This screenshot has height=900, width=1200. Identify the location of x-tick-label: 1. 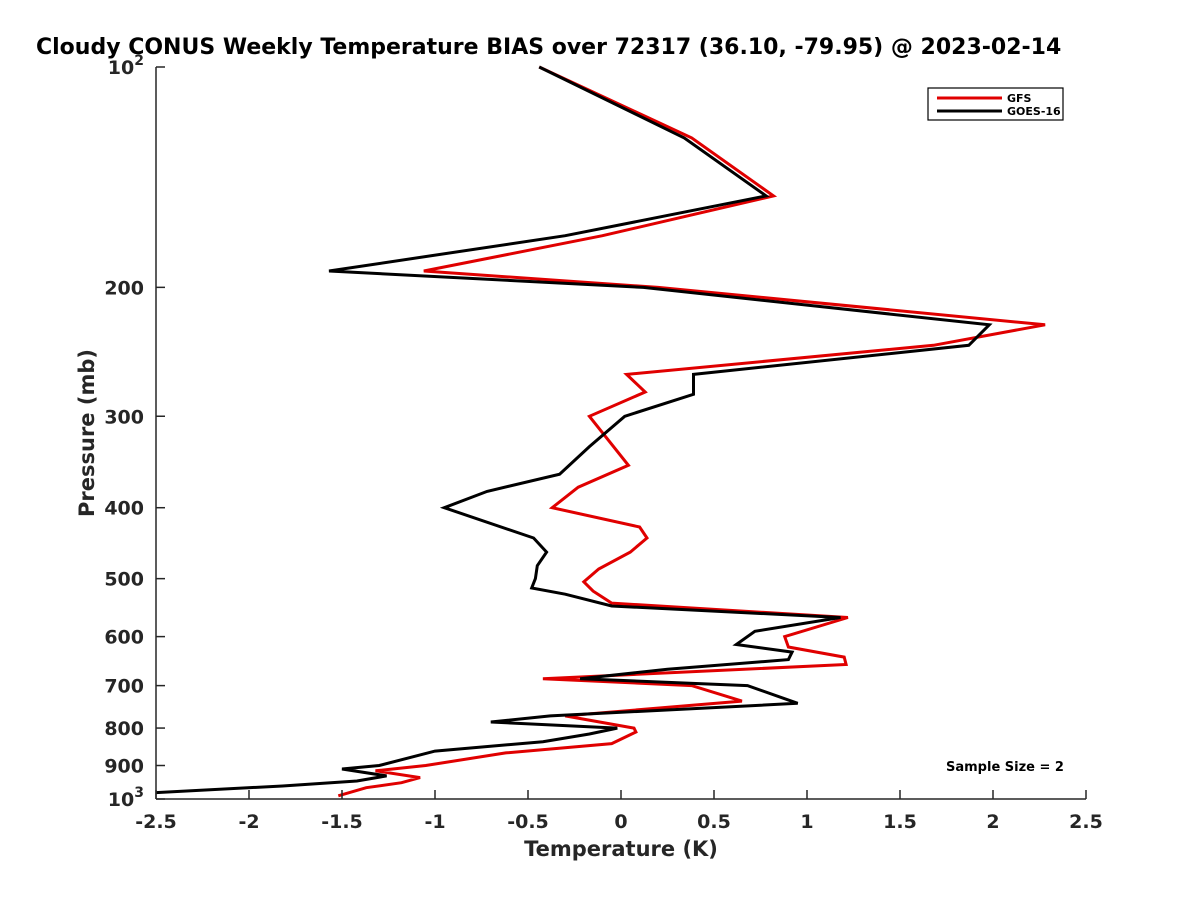
(806, 822).